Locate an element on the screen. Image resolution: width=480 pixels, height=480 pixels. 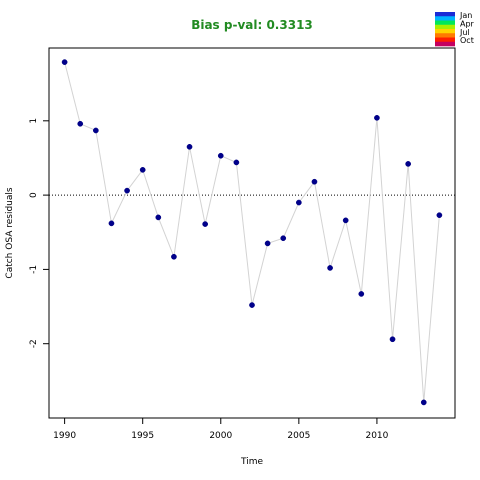
y-tick-label: -2 is located at coordinates (34, 343).